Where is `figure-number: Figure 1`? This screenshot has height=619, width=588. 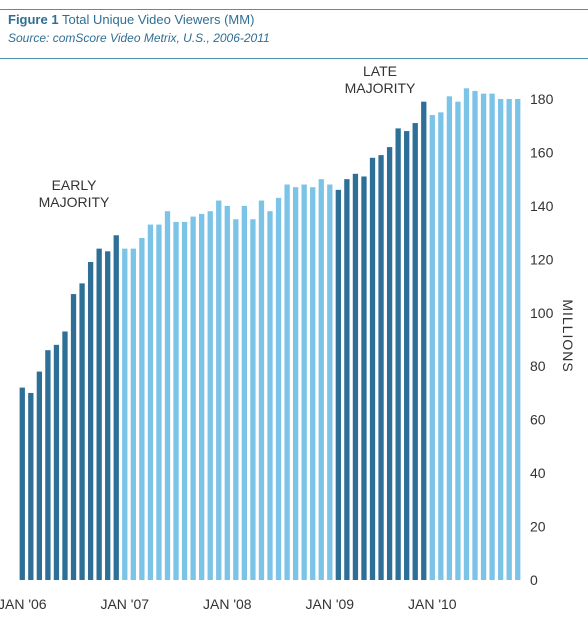 figure-number: Figure 1 is located at coordinates (33, 19).